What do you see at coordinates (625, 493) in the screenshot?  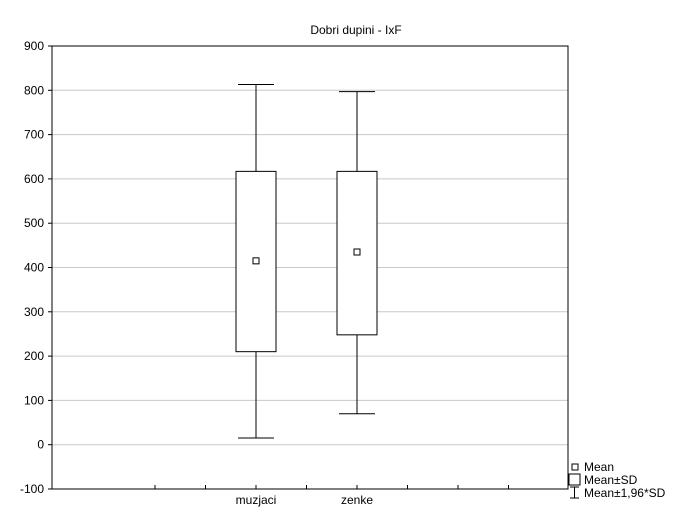 I see `legend-label: Mean±1,96*SD` at bounding box center [625, 493].